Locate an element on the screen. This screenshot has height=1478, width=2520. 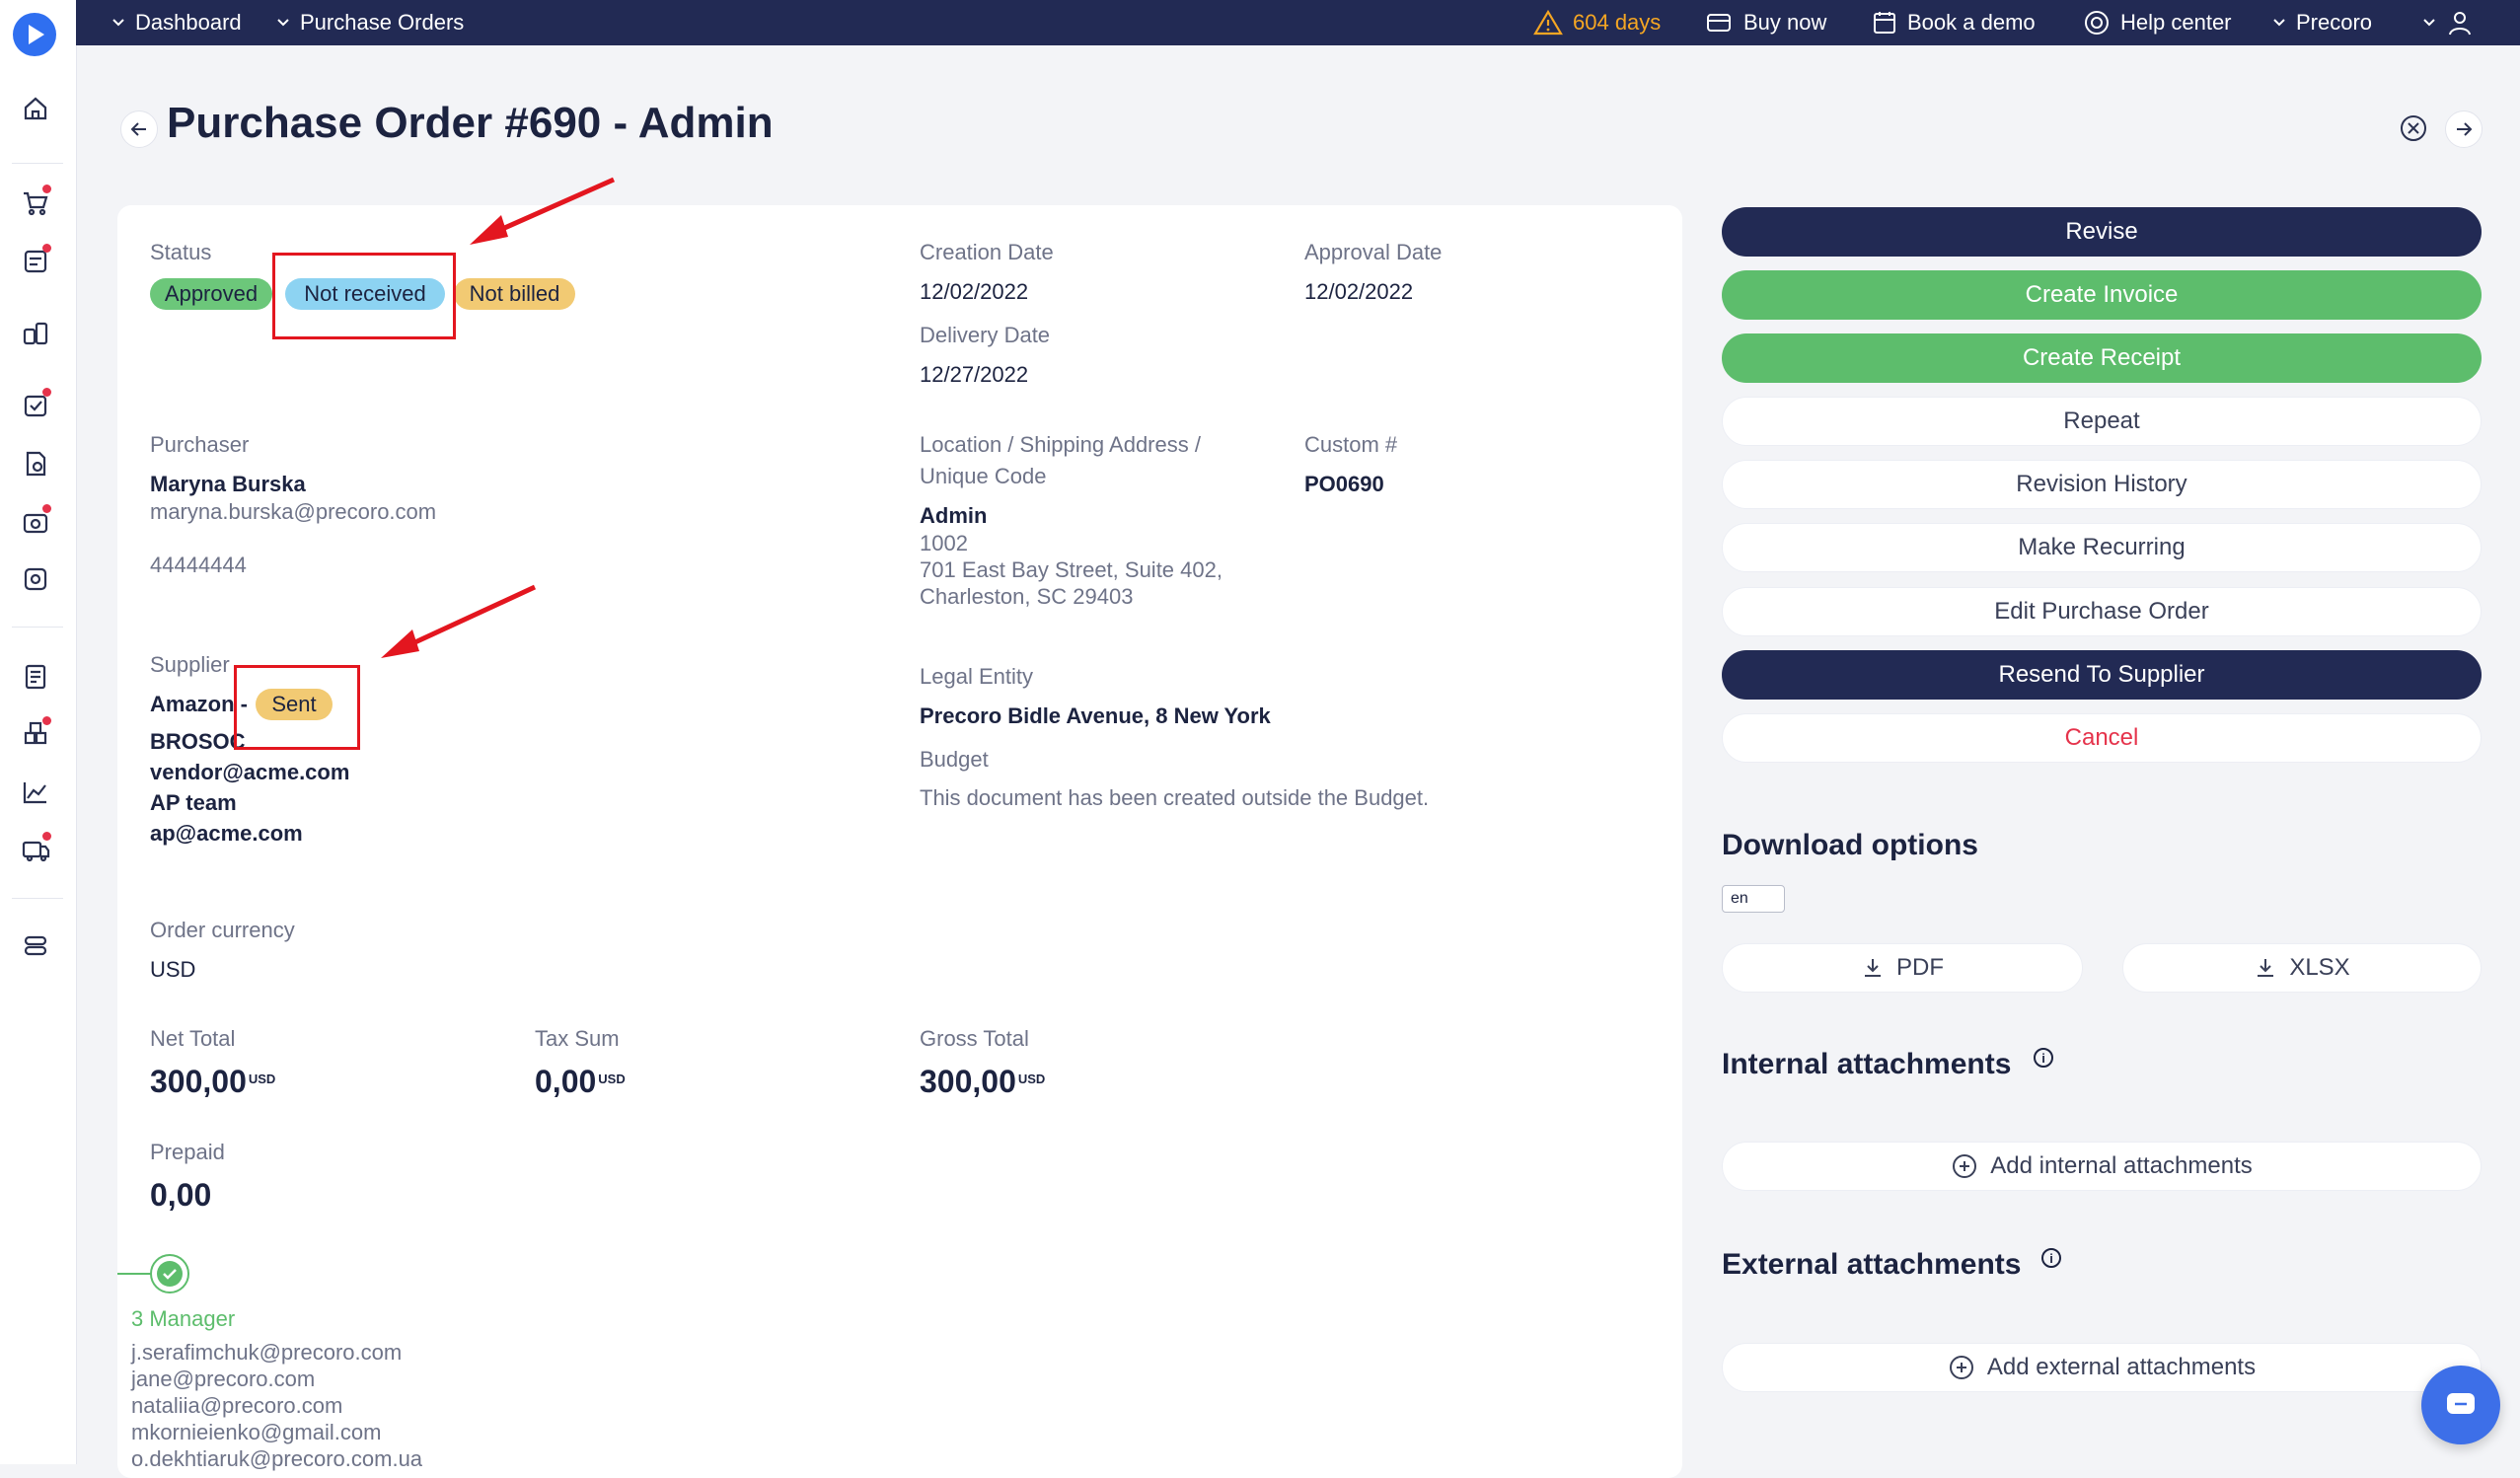
custom-number-label: Custom # is located at coordinates (1351, 444).